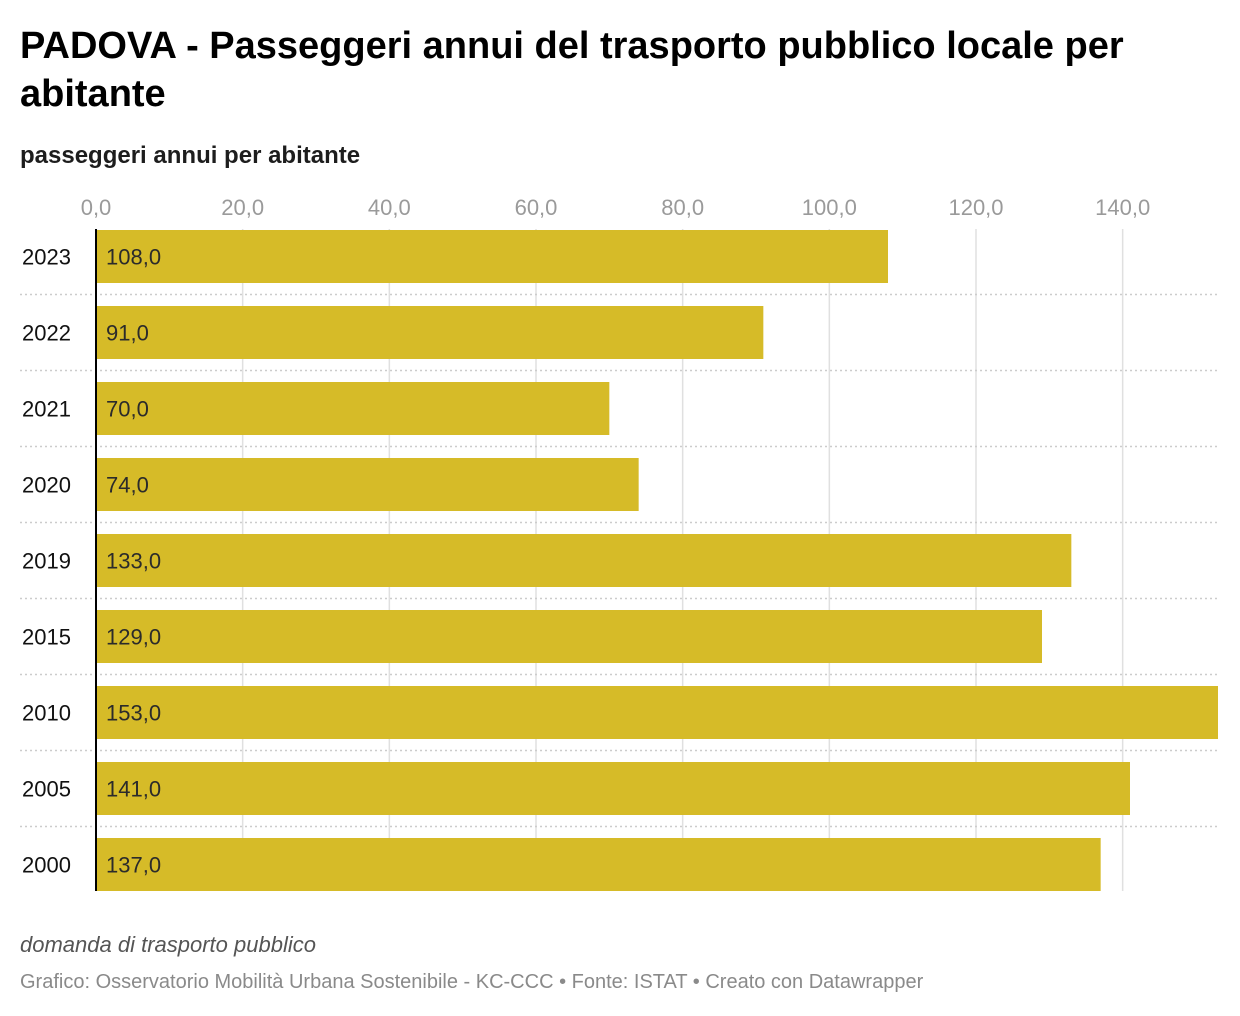  Describe the element at coordinates (389, 207) in the screenshot. I see `x-tick-label: 40,0` at that location.